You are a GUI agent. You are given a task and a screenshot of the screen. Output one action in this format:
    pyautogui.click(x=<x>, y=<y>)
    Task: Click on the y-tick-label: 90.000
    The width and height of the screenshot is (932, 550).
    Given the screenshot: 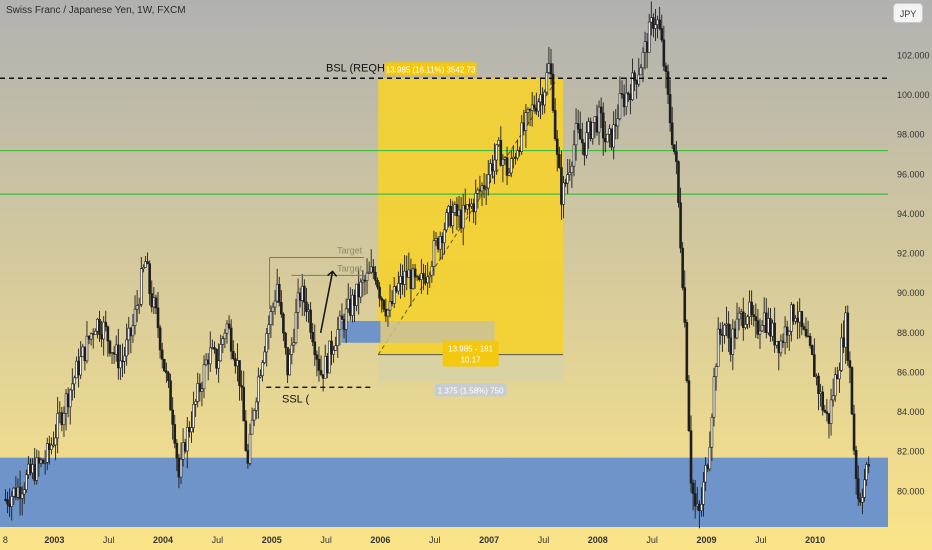 What is the action you would take?
    pyautogui.click(x=911, y=293)
    